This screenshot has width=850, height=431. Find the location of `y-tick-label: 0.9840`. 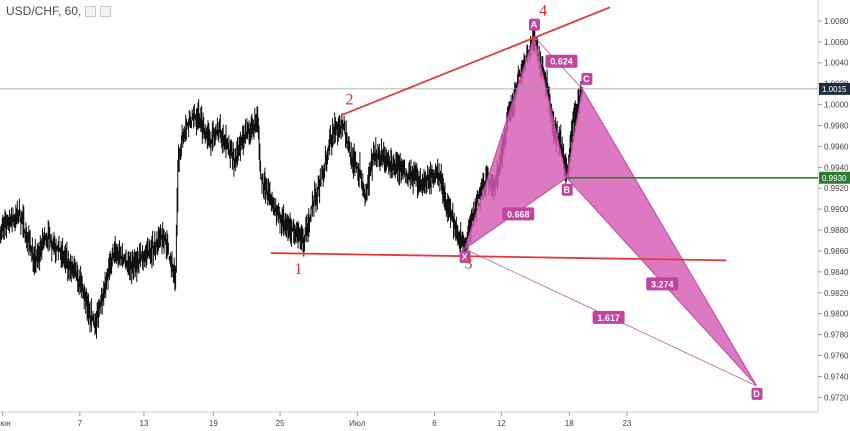

y-tick-label: 0.9840 is located at coordinates (836, 272).